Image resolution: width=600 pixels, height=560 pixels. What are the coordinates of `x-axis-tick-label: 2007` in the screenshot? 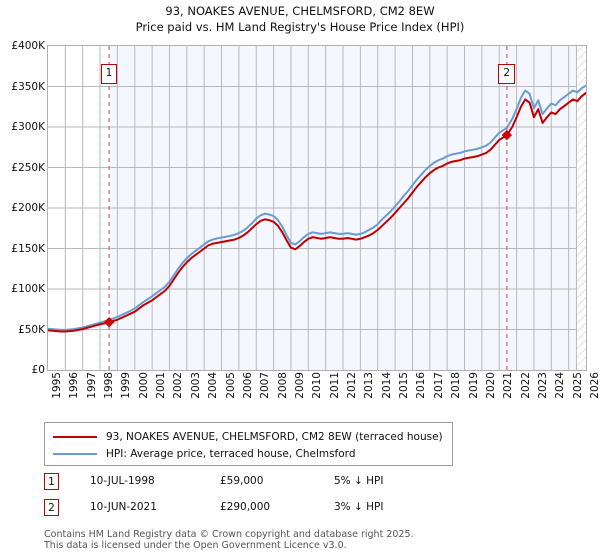 It's located at (265, 385).